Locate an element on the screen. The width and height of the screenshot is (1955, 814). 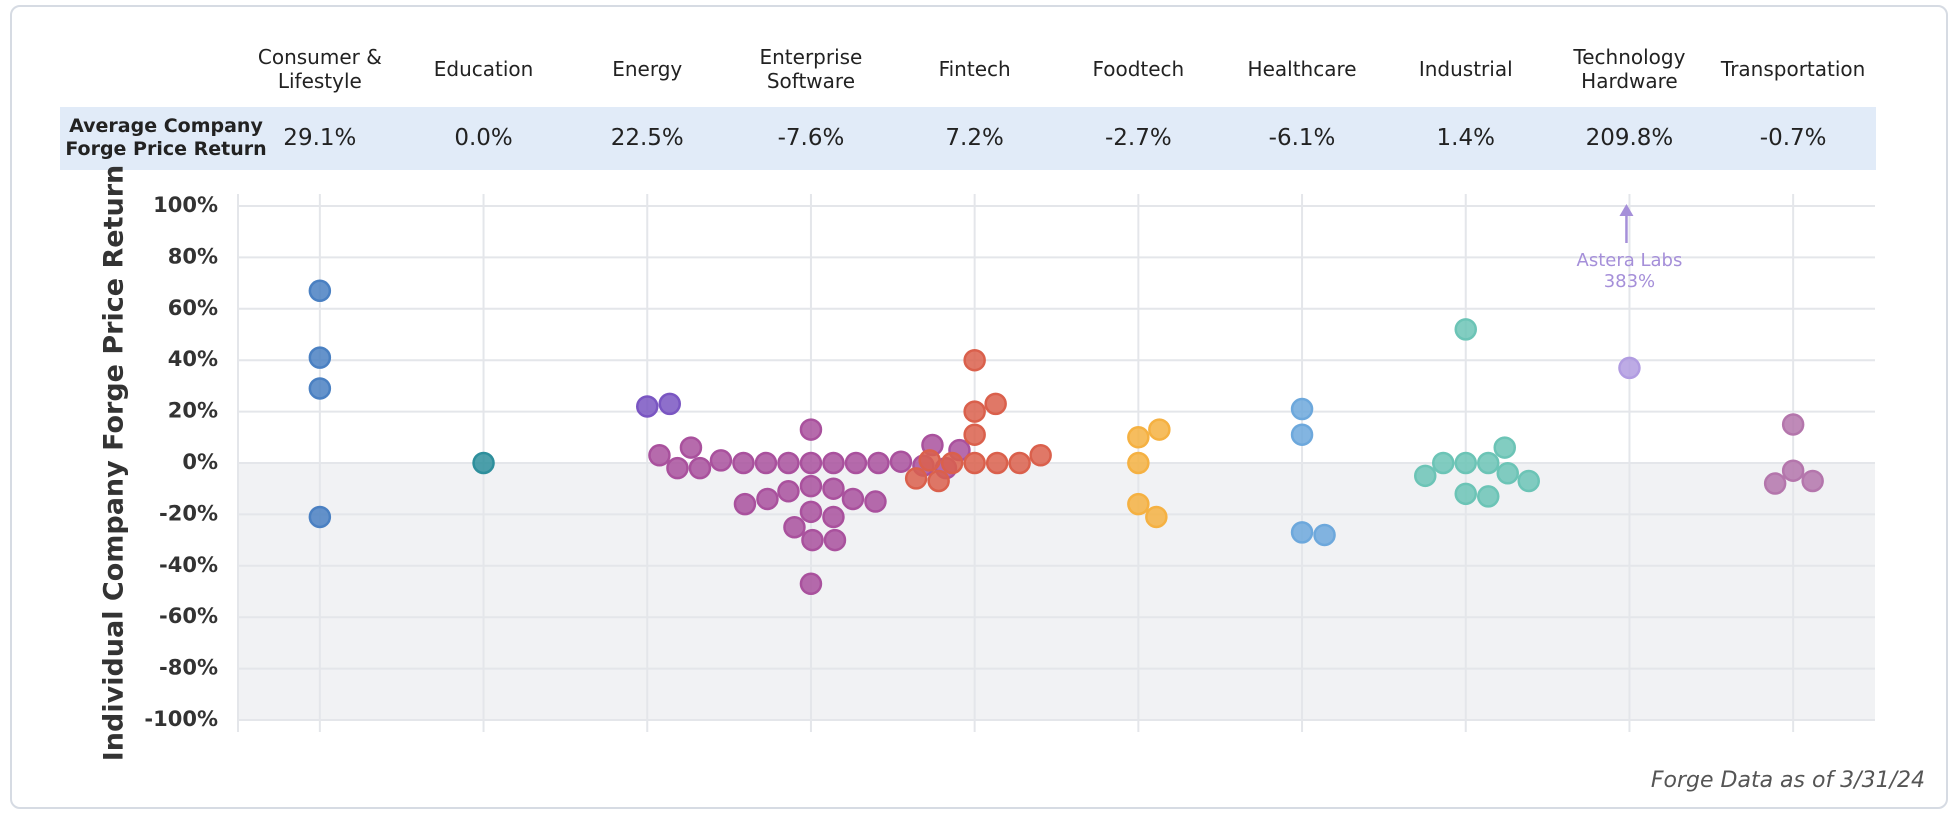
category-label: Industrial is located at coordinates (1465, 69).